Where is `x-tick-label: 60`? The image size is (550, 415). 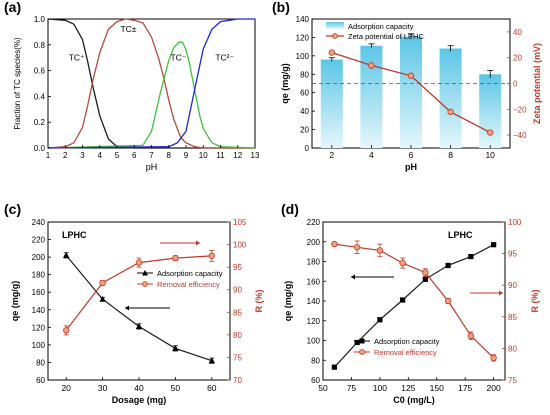
x-tick-label: 60 is located at coordinates (212, 388).